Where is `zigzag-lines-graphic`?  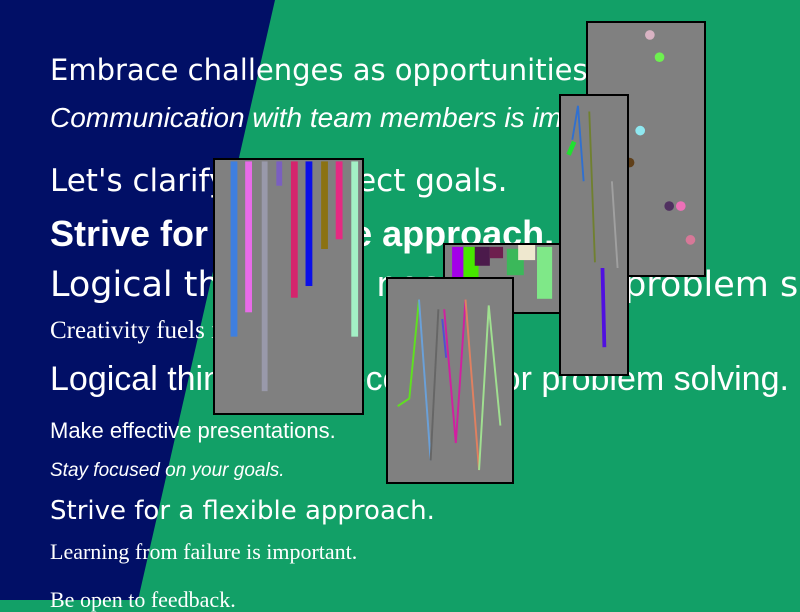
zigzag-lines-graphic is located at coordinates (449, 385).